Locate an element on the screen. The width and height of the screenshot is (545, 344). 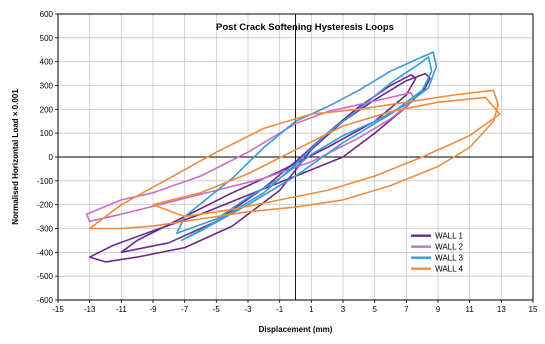
y-tick-label: -200 is located at coordinates (45, 205).